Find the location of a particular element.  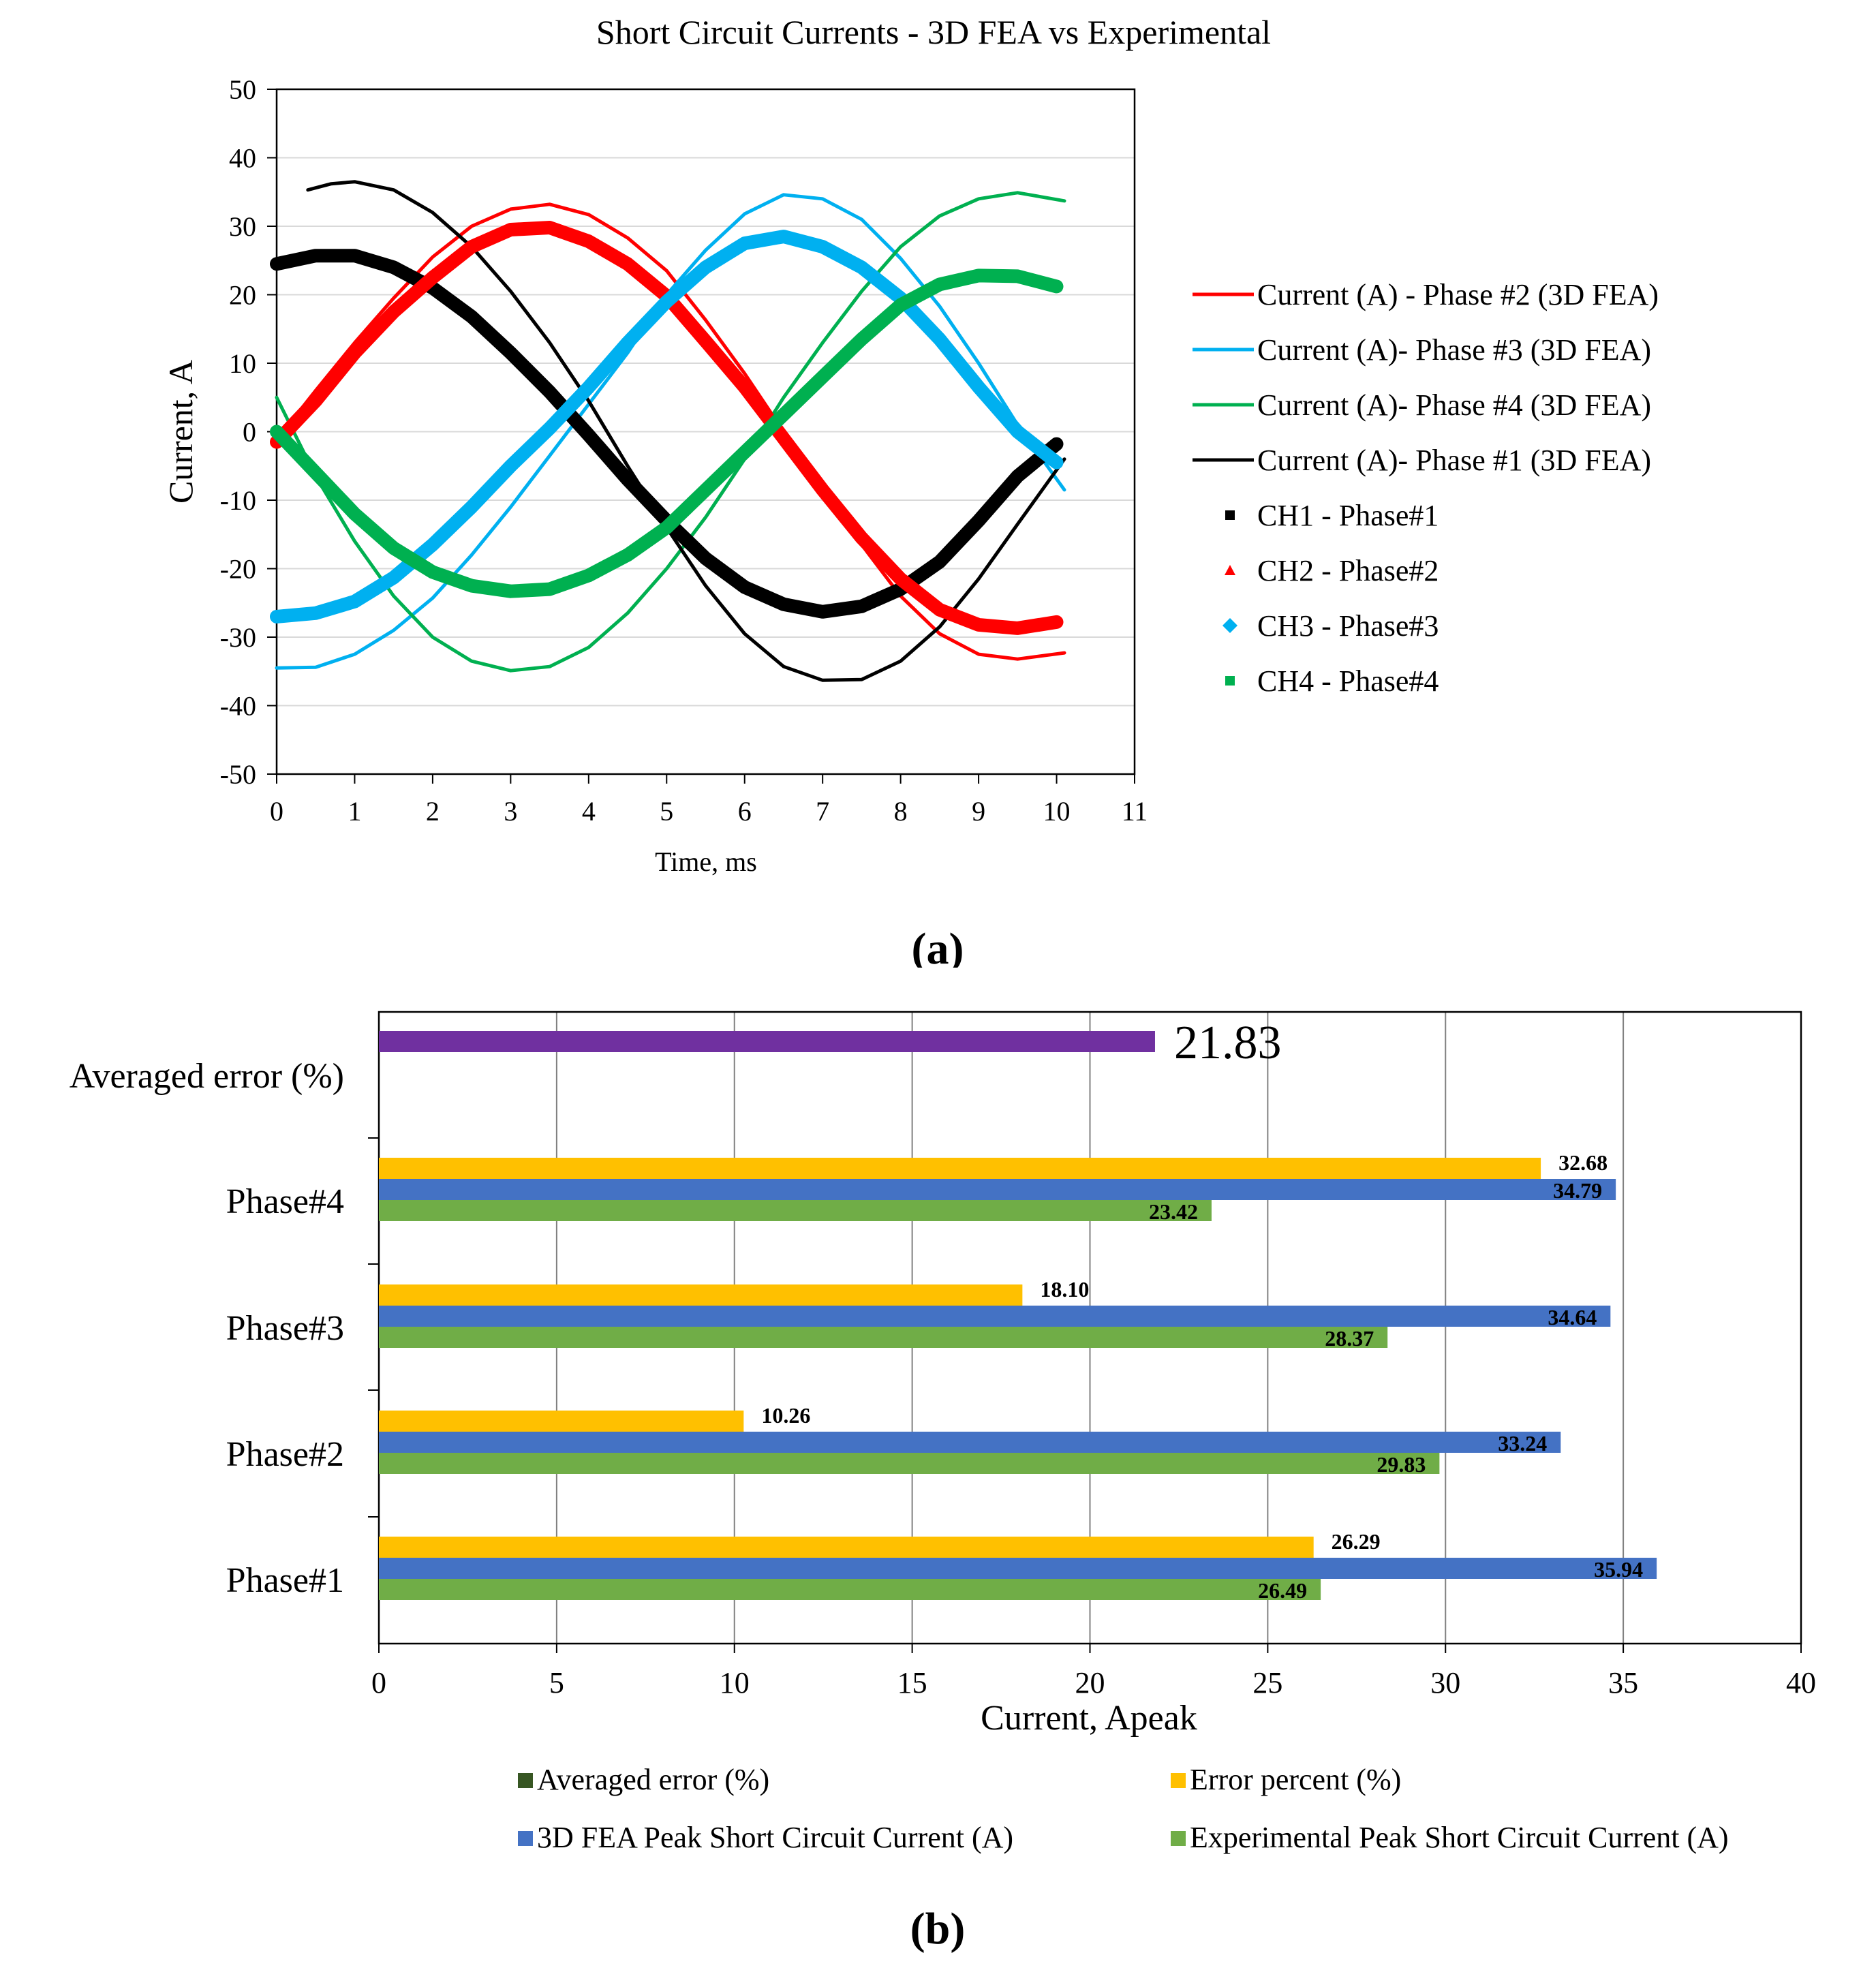

y-tick-label: 50 is located at coordinates (243, 89).